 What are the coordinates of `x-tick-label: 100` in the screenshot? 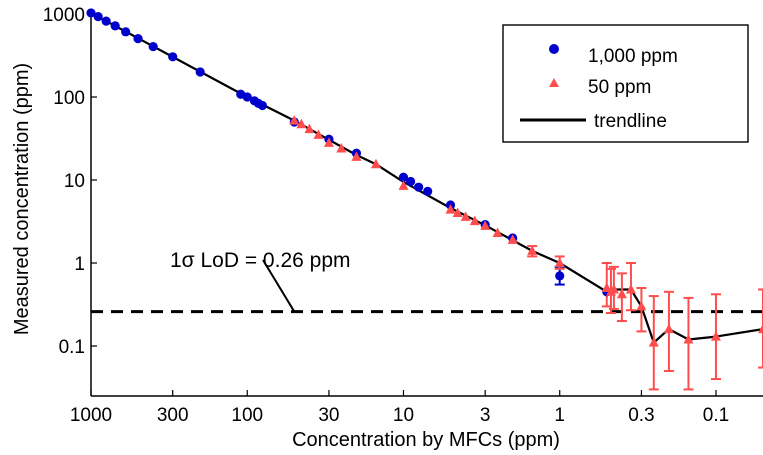 It's located at (247, 415).